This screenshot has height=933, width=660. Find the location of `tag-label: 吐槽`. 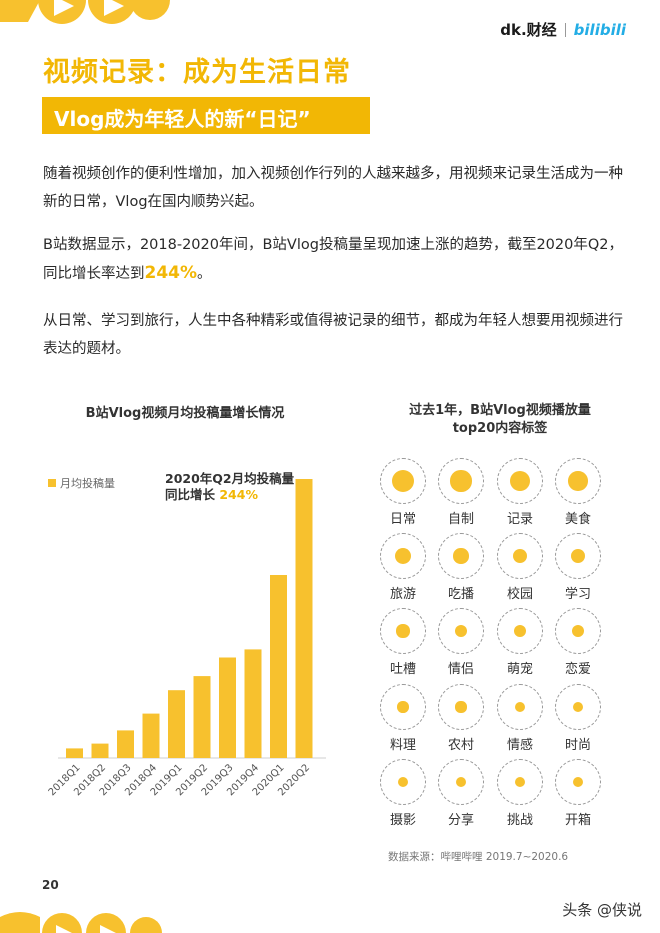

tag-label: 吐槽 is located at coordinates (402, 669).